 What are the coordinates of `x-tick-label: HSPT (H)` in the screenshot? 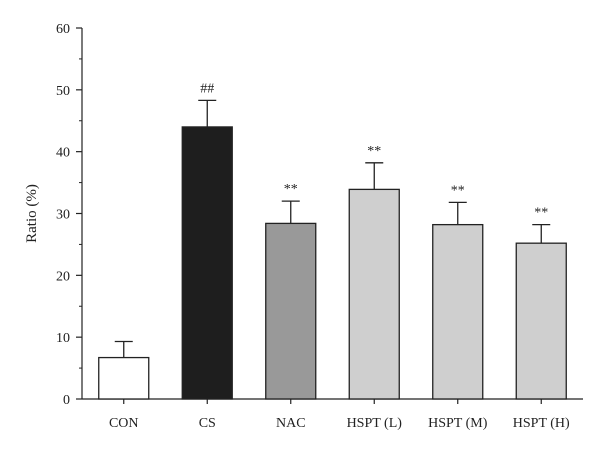 It's located at (541, 423).